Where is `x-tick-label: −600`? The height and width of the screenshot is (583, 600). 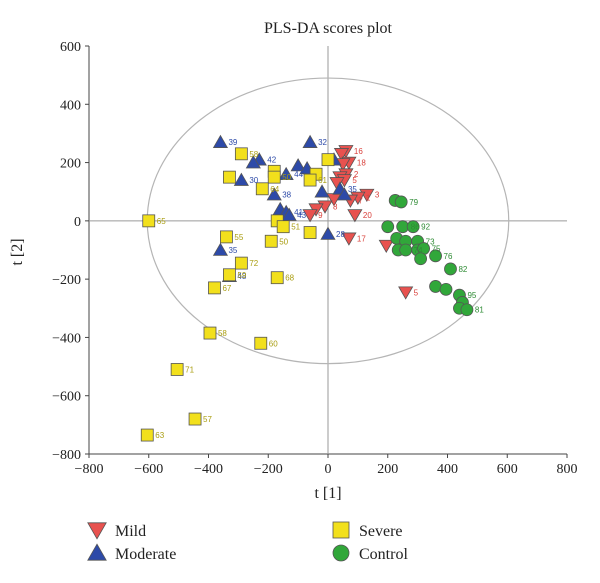 x-tick-label: −600 is located at coordinates (148, 469).